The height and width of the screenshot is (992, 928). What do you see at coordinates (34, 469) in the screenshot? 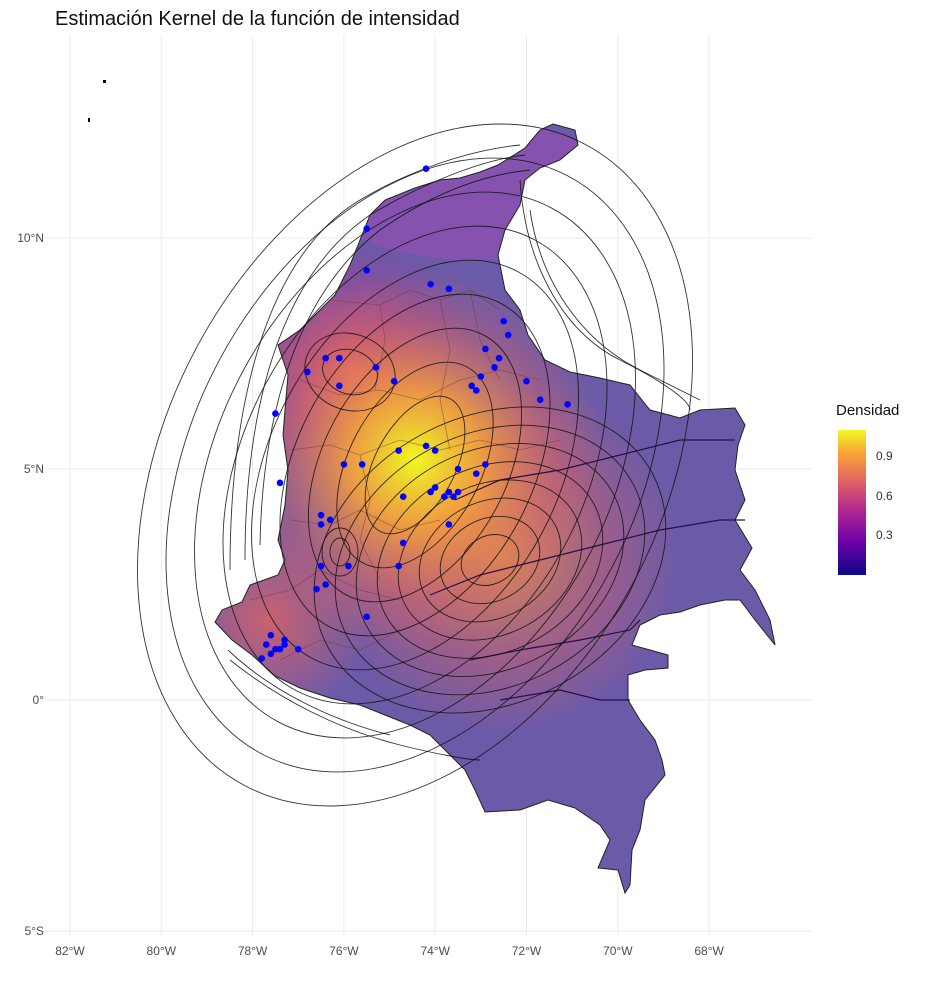
I see `y-tick-label: 5°N` at bounding box center [34, 469].